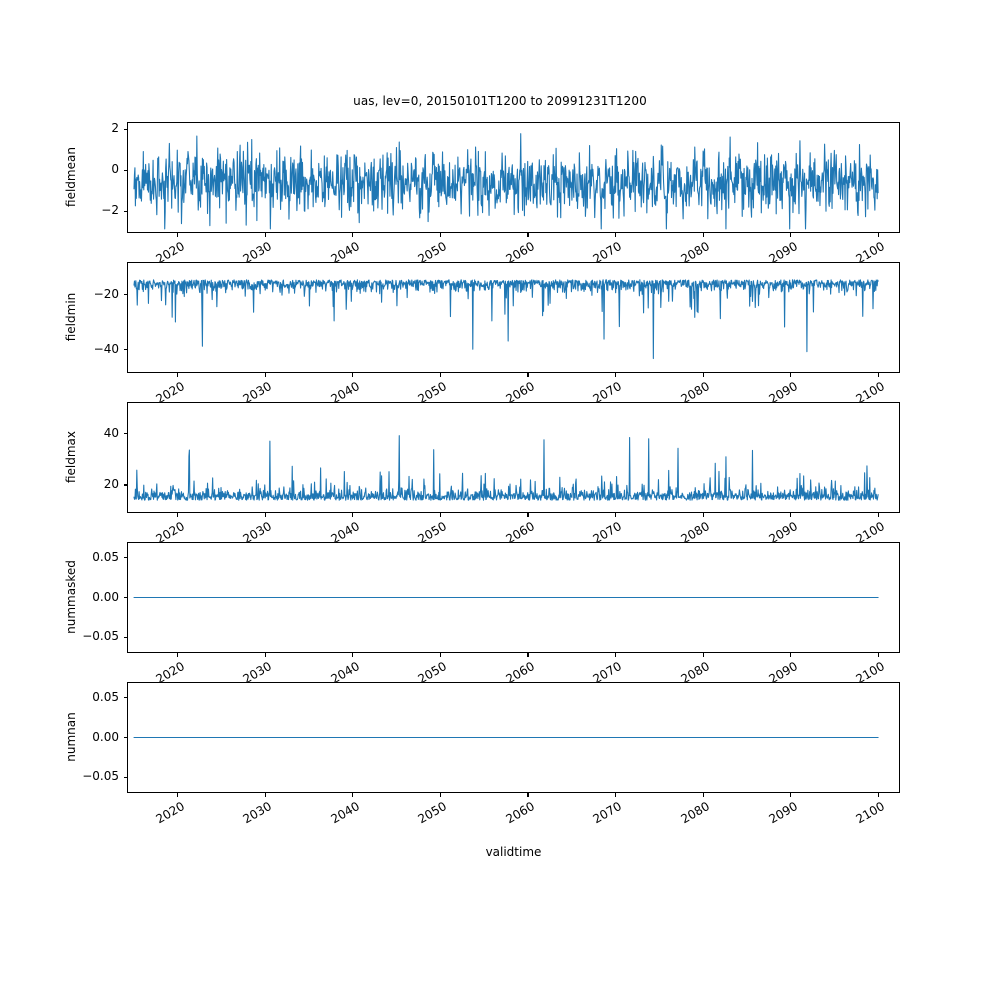 This screenshot has width=1000, height=1000. What do you see at coordinates (506, 319) in the screenshot?
I see `data-series-fieldmin` at bounding box center [506, 319].